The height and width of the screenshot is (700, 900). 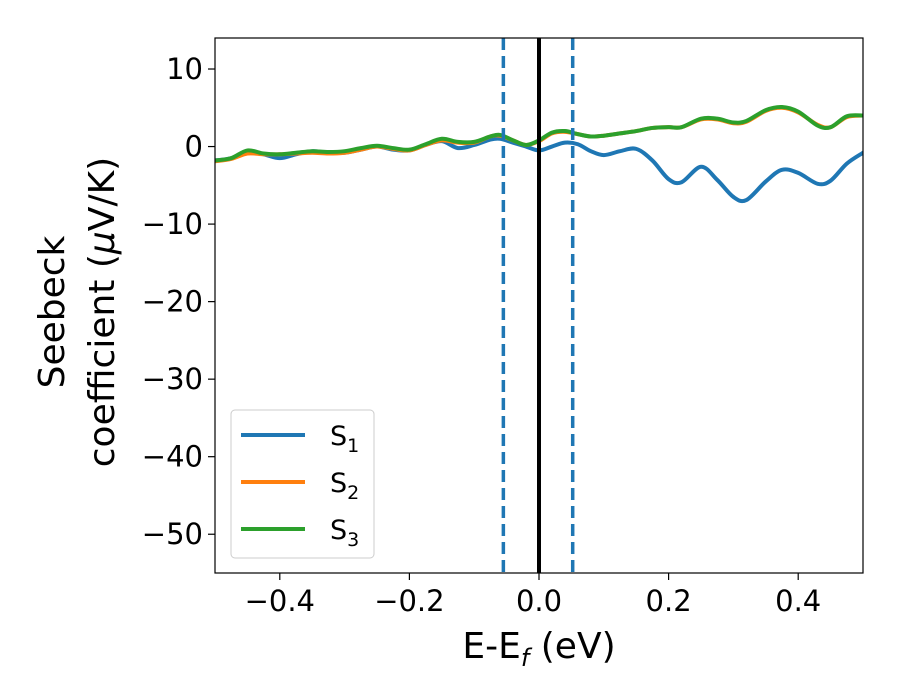 I want to click on reference-lines, so click(x=538, y=305).